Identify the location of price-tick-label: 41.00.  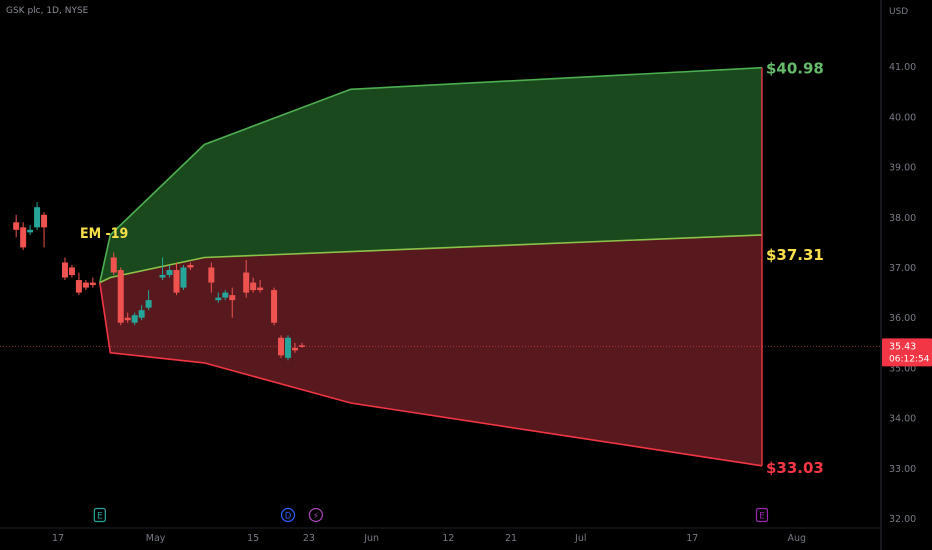
(902, 67).